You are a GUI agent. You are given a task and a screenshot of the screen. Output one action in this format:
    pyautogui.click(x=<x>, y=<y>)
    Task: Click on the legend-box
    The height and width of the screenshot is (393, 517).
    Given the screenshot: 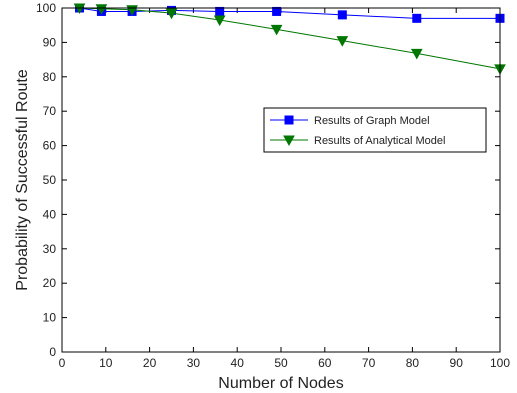 What is the action you would take?
    pyautogui.click(x=375, y=130)
    